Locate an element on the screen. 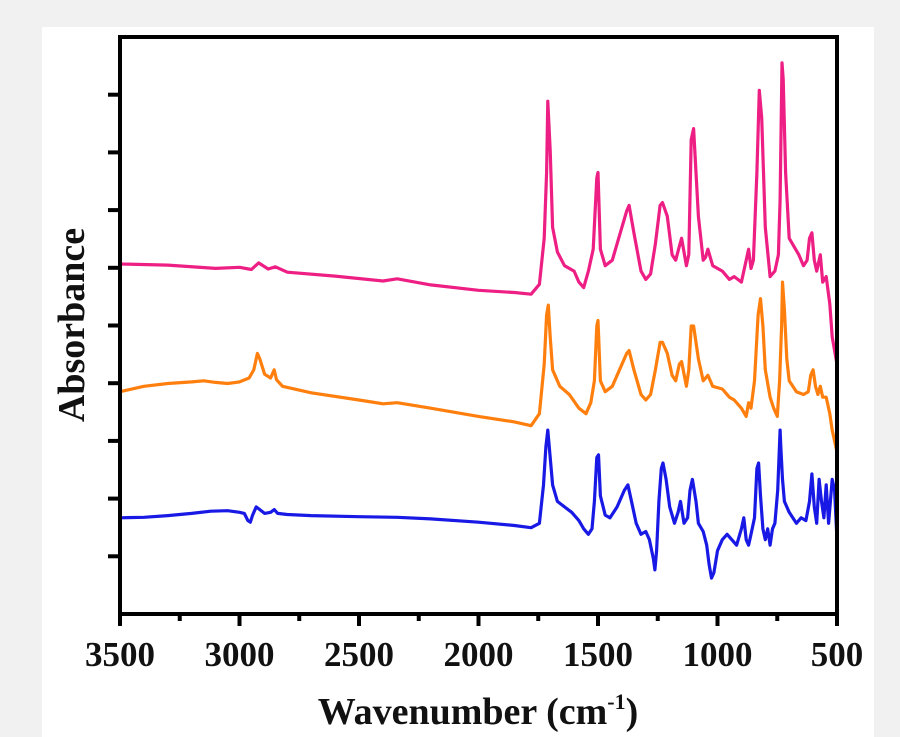 This screenshot has height=737, width=900. x-tick-label: 3000 is located at coordinates (240, 654).